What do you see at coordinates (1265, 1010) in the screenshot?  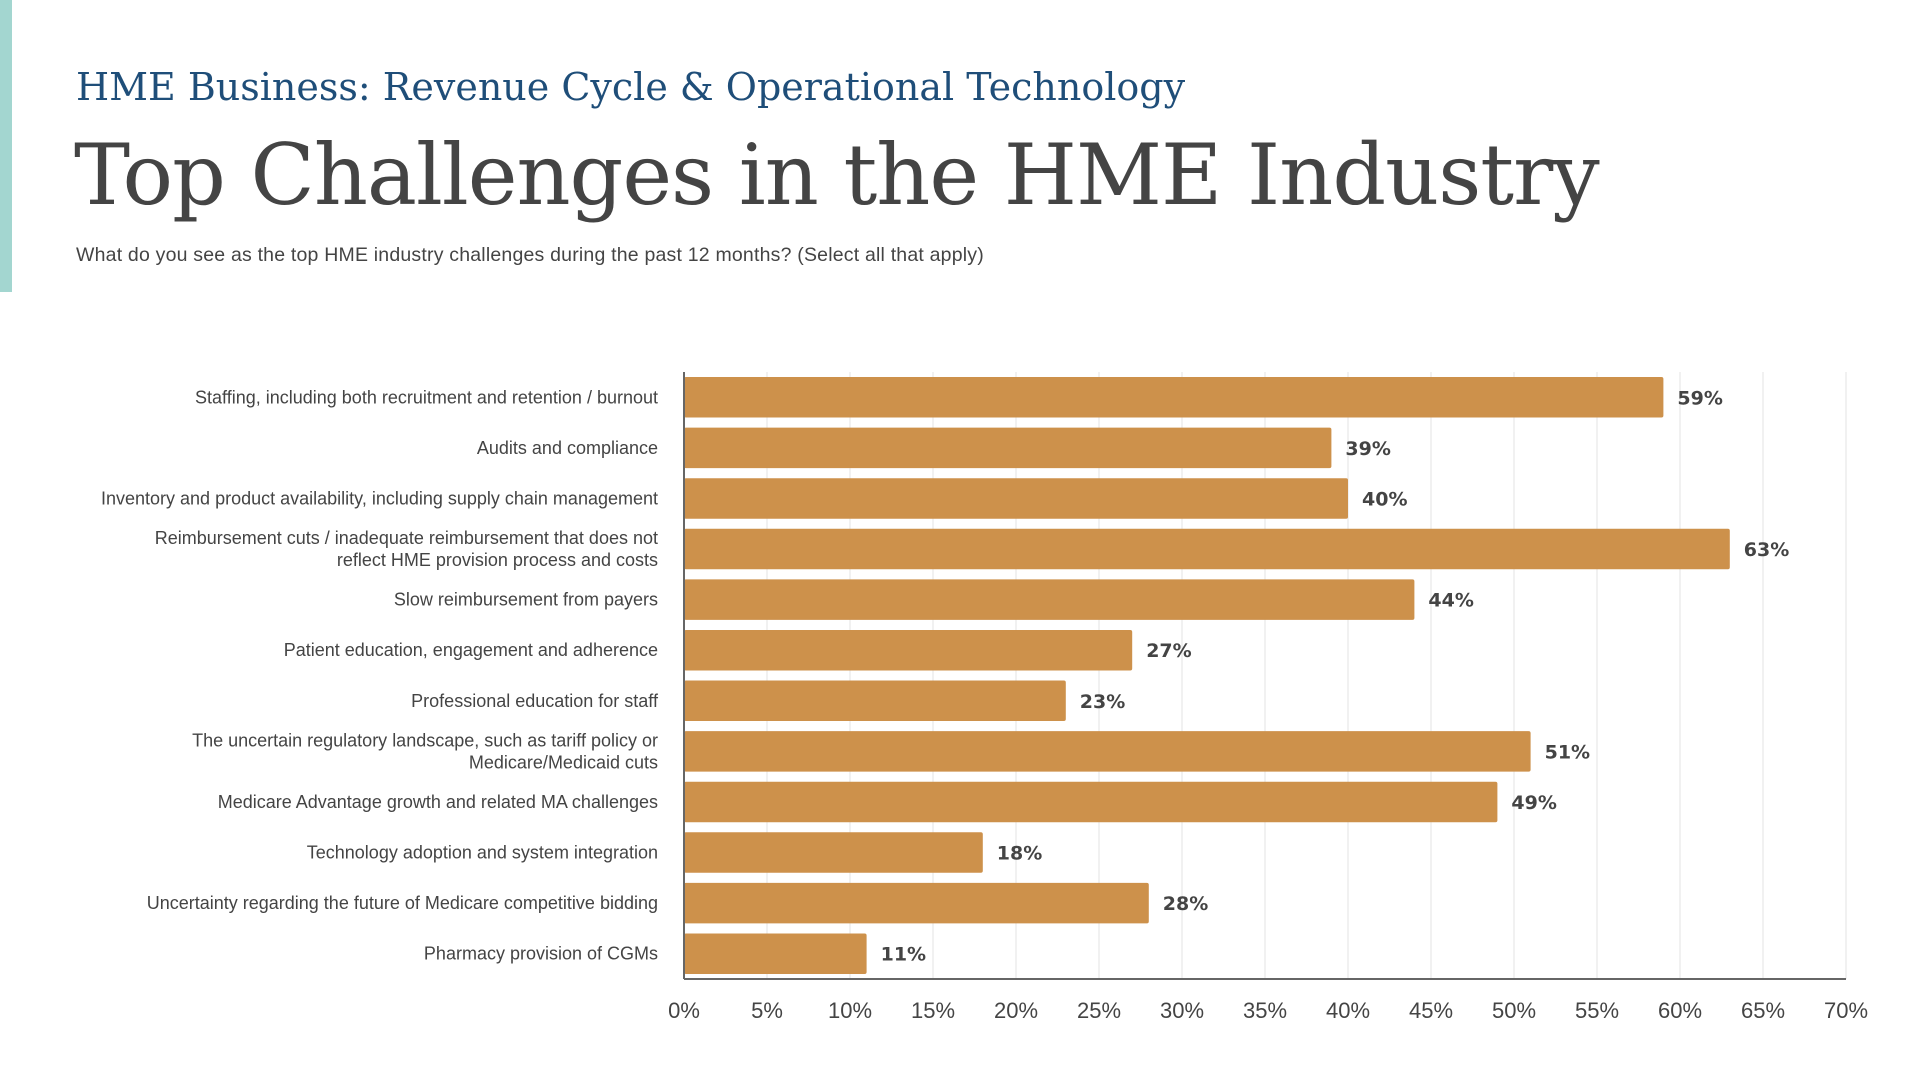 I see `x-tick-label: 35%` at bounding box center [1265, 1010].